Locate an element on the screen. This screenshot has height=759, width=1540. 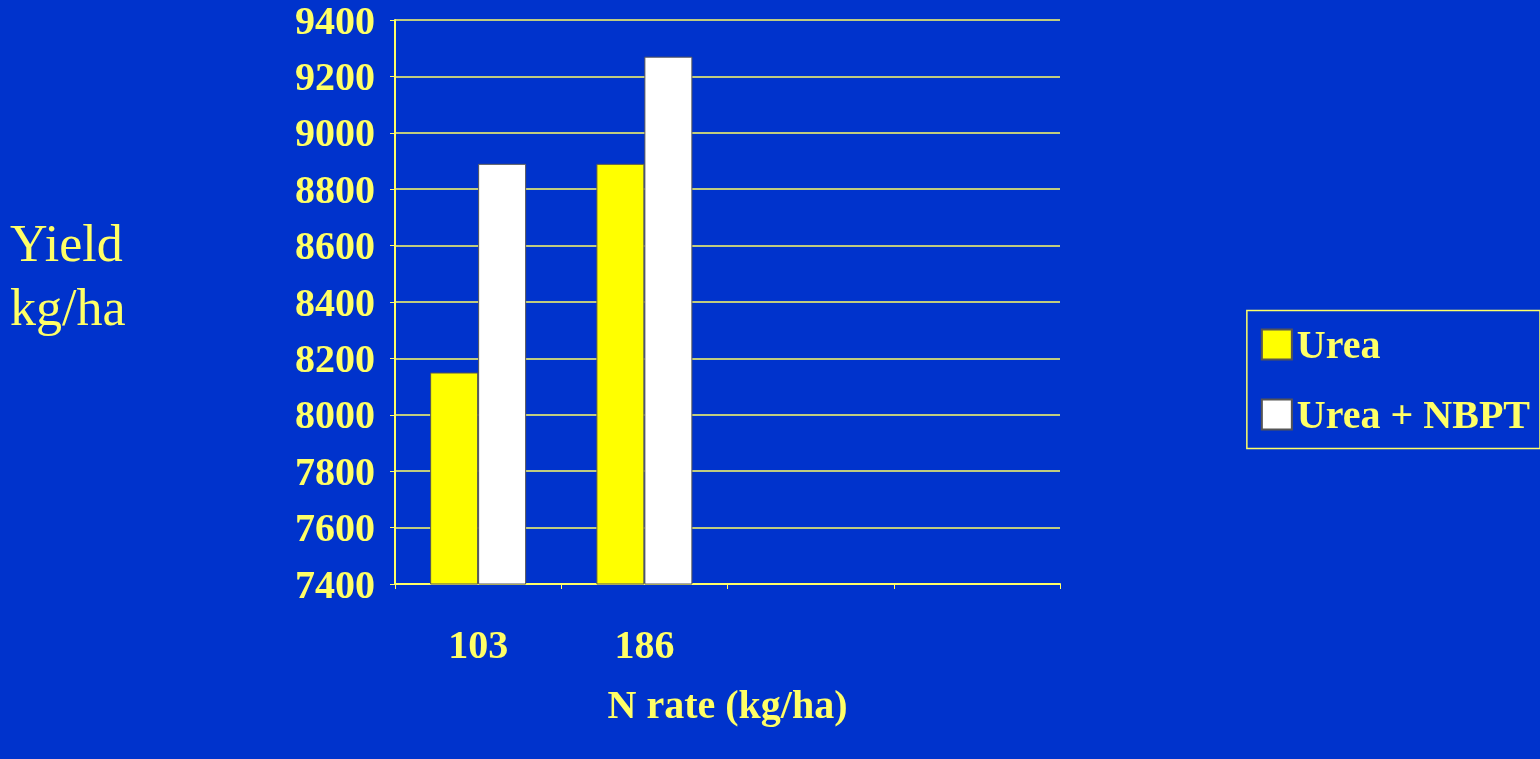
y-tick-label: 7600 is located at coordinates (335, 528).